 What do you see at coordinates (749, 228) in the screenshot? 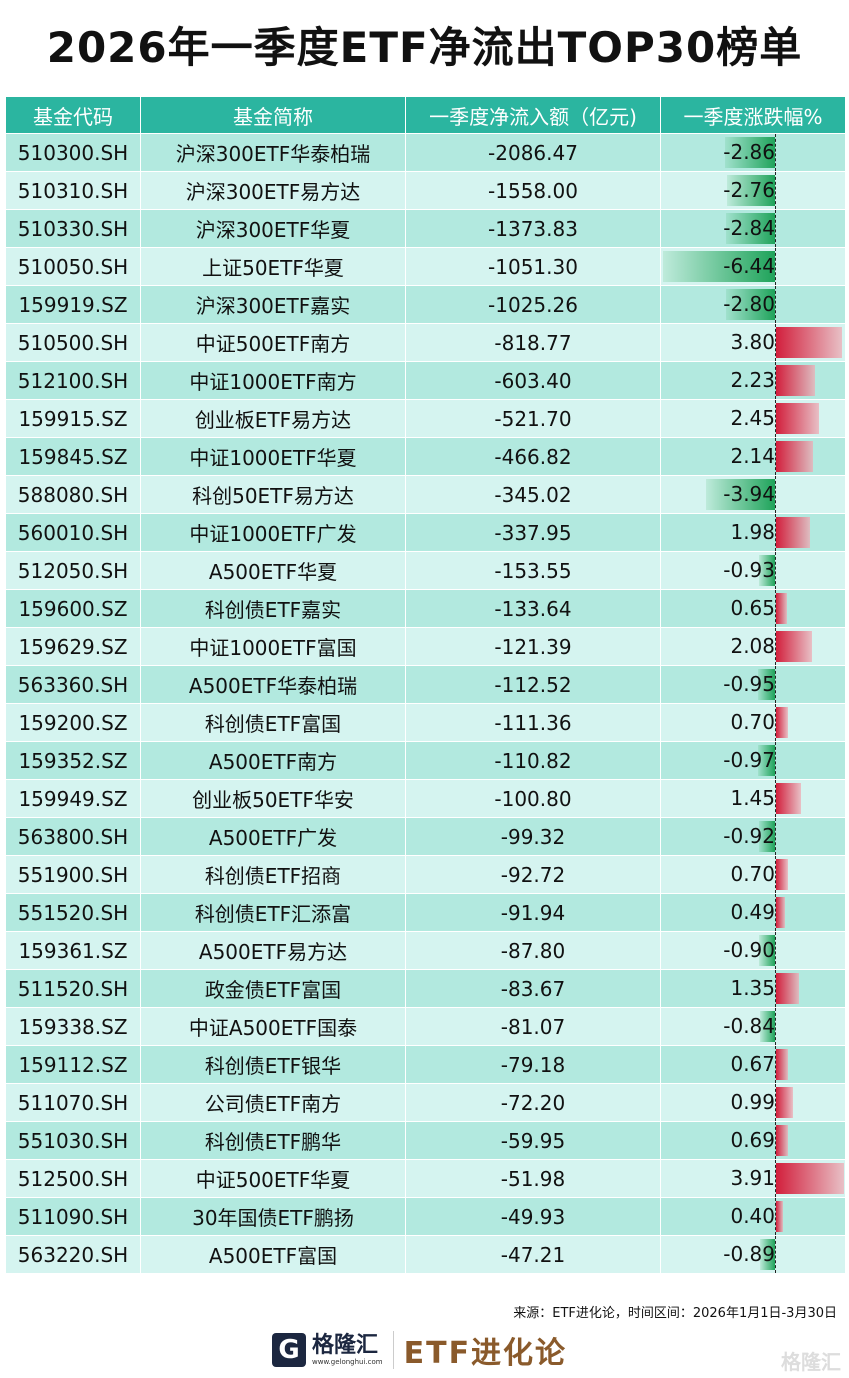
I see `change-value: -2.84` at bounding box center [749, 228].